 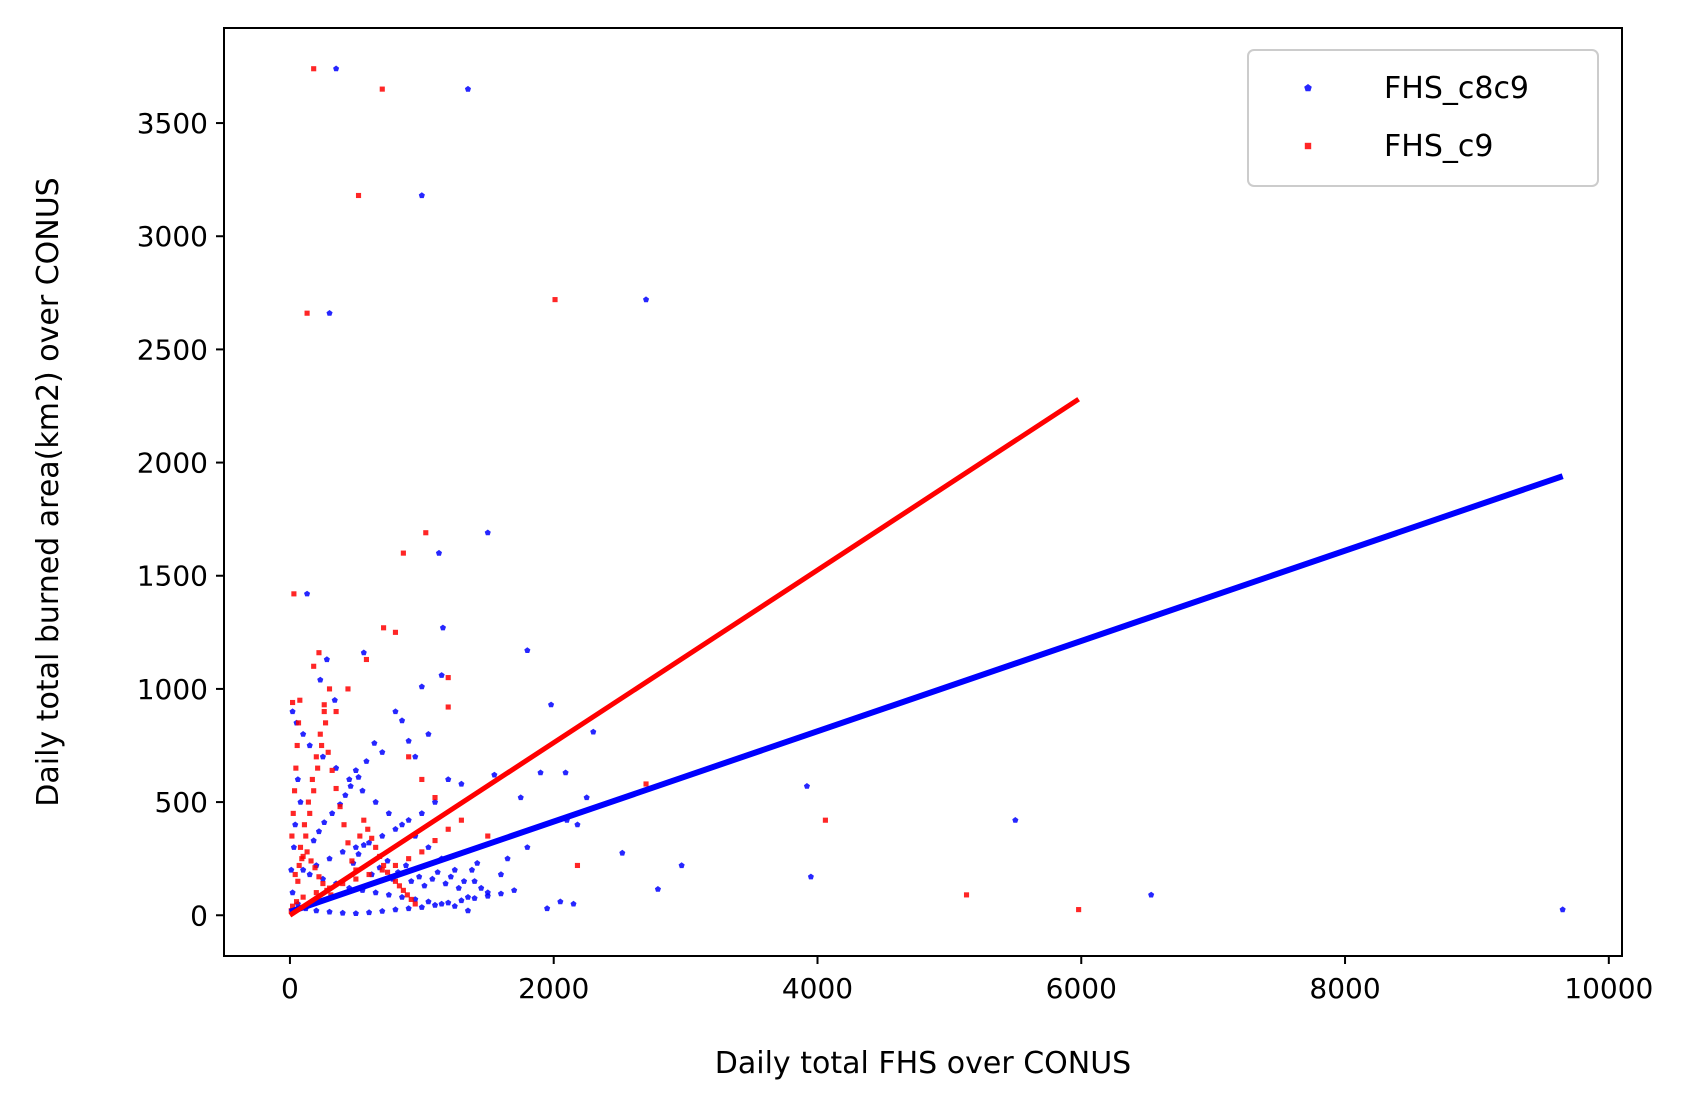 What do you see at coordinates (172, 236) in the screenshot?
I see `y-tick-label: 3000` at bounding box center [172, 236].